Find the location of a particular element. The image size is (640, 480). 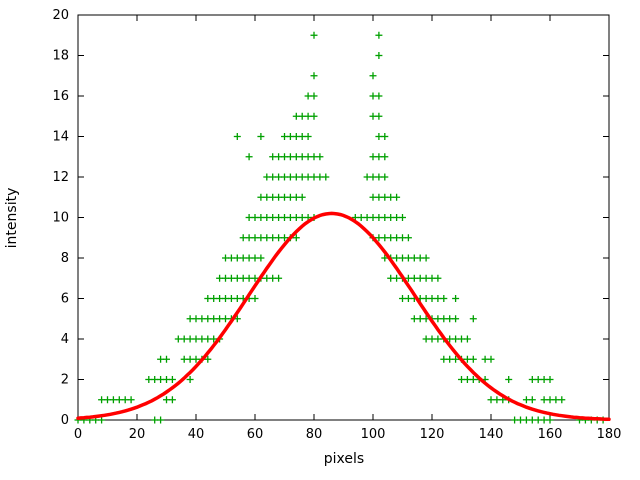

y-tick-label: 14 is located at coordinates (60, 137).